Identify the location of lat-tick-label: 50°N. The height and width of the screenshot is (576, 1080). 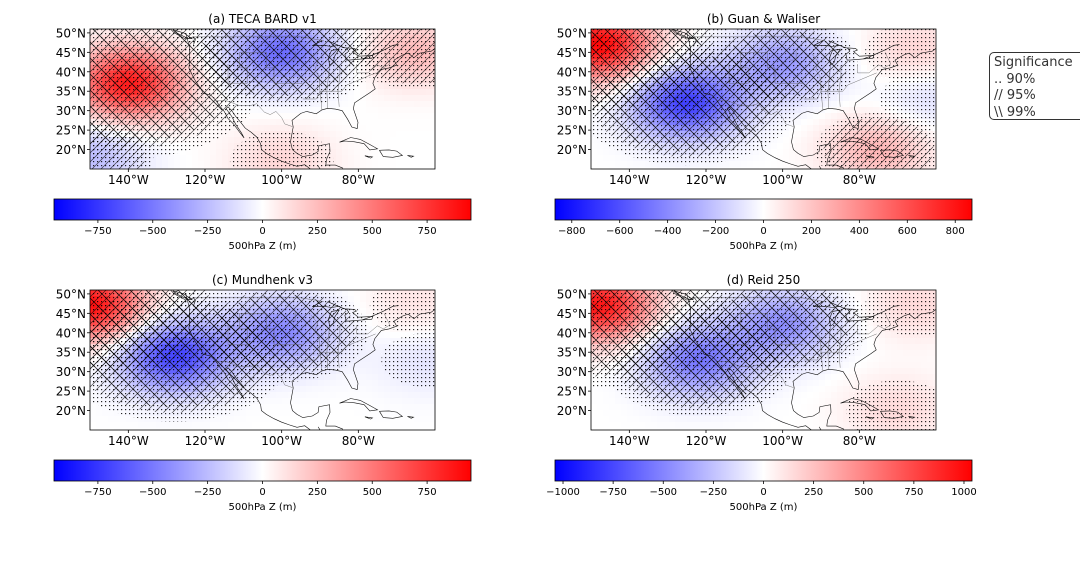
(572, 33).